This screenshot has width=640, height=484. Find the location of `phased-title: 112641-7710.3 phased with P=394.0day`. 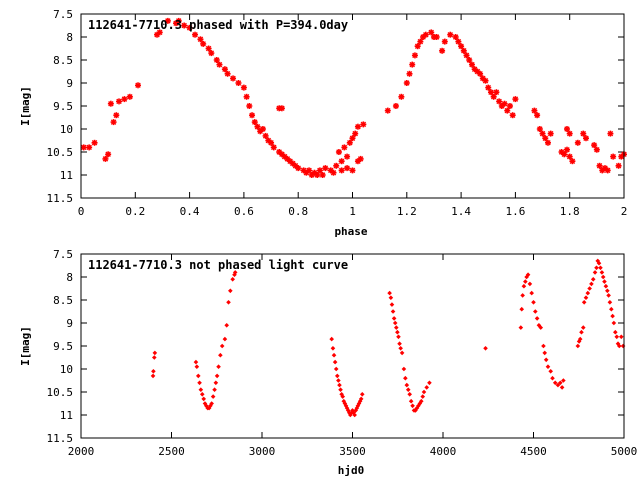

phased-title: 112641-7710.3 phased with P=394.0day is located at coordinates (218, 25).